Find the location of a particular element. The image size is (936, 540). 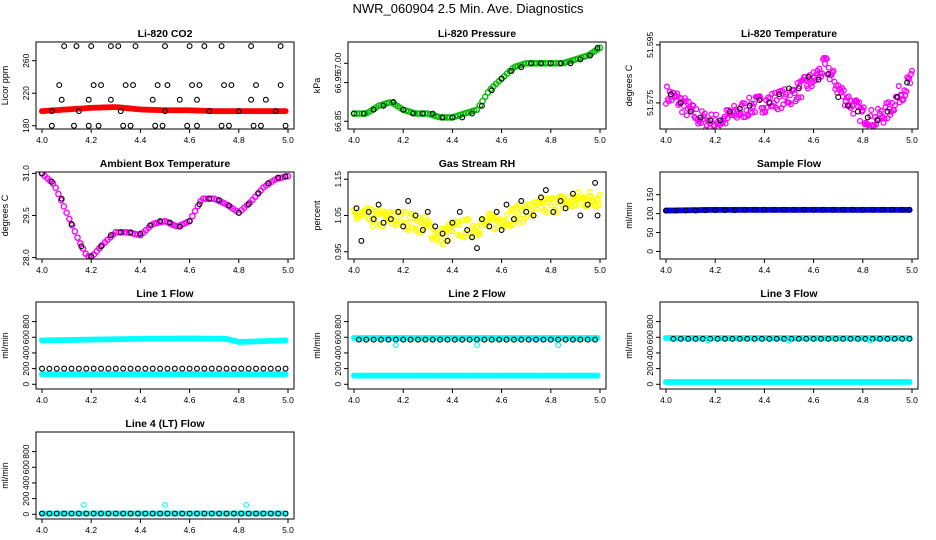

x-tick-label: 5.0 is located at coordinates (912, 400).